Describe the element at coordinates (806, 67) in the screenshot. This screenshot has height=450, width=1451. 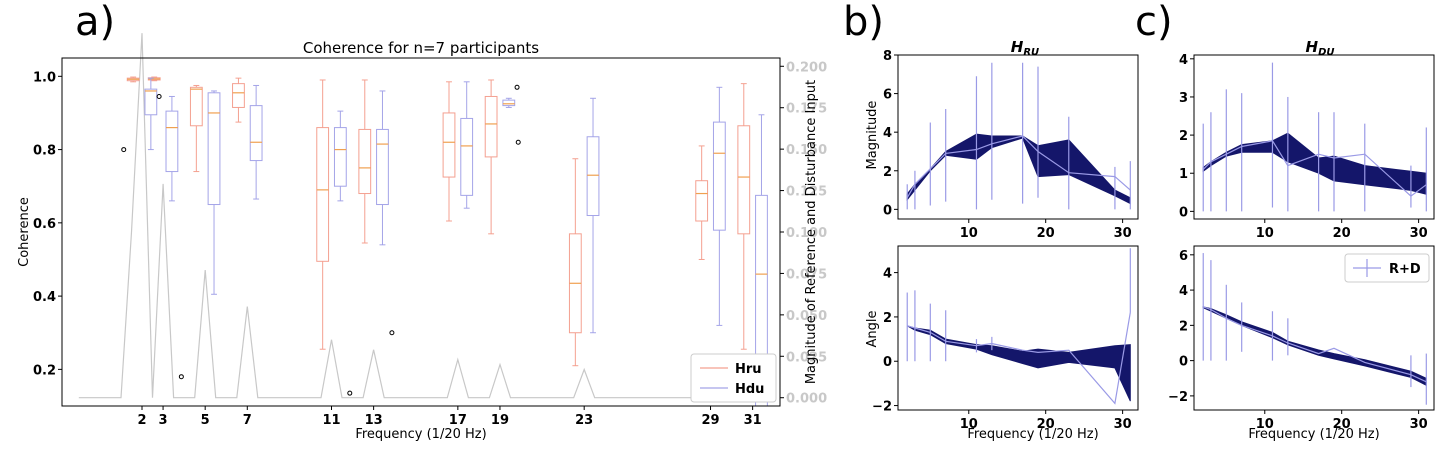
I see `right-y-tick-label: 0.200` at that location.